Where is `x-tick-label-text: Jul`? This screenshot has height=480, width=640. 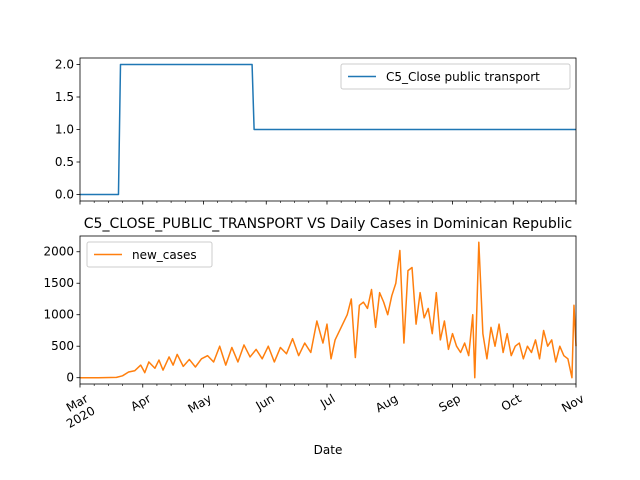
x-tick-label-text: Jul is located at coordinates (327, 401).